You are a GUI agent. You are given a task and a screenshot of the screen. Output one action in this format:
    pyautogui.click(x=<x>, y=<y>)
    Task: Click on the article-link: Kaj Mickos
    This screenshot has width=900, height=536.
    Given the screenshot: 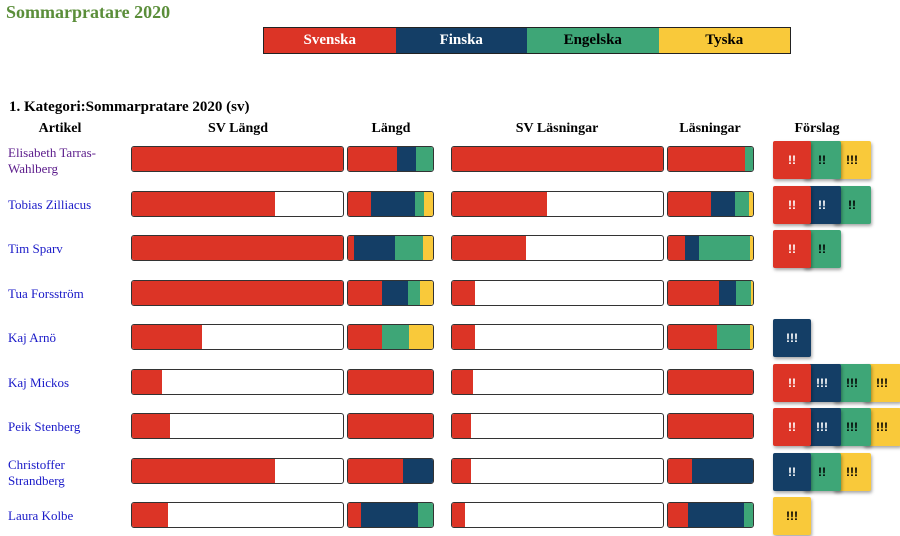 What is the action you would take?
    pyautogui.click(x=39, y=382)
    